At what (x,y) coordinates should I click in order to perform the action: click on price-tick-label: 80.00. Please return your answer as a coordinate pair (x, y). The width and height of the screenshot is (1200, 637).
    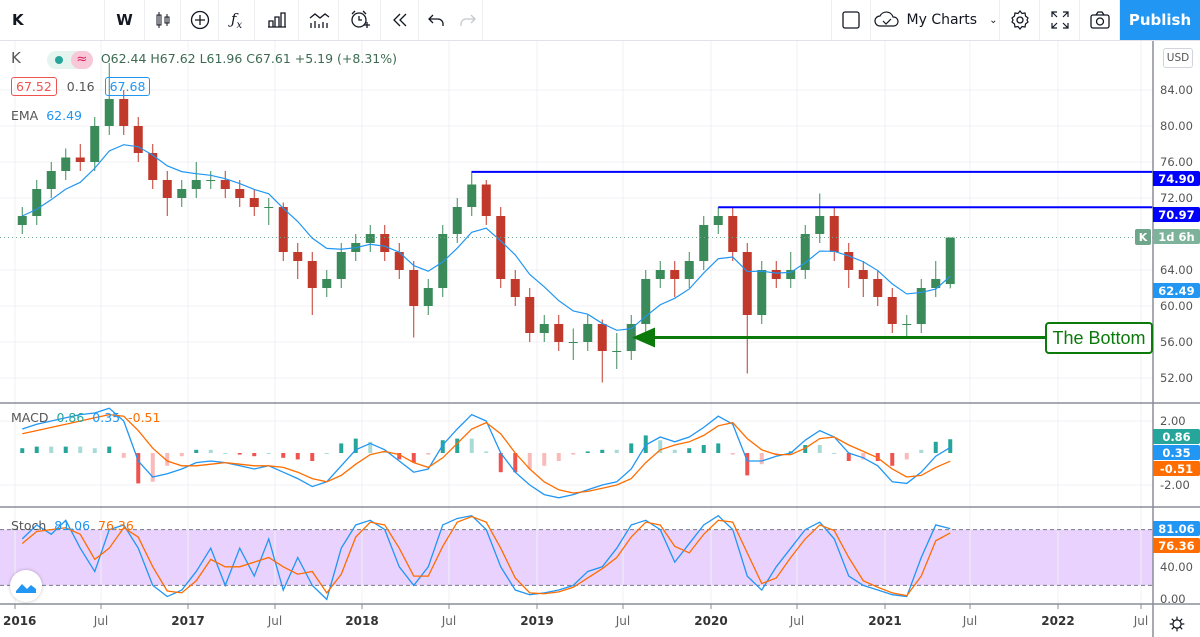
    Looking at the image, I should click on (1176, 126).